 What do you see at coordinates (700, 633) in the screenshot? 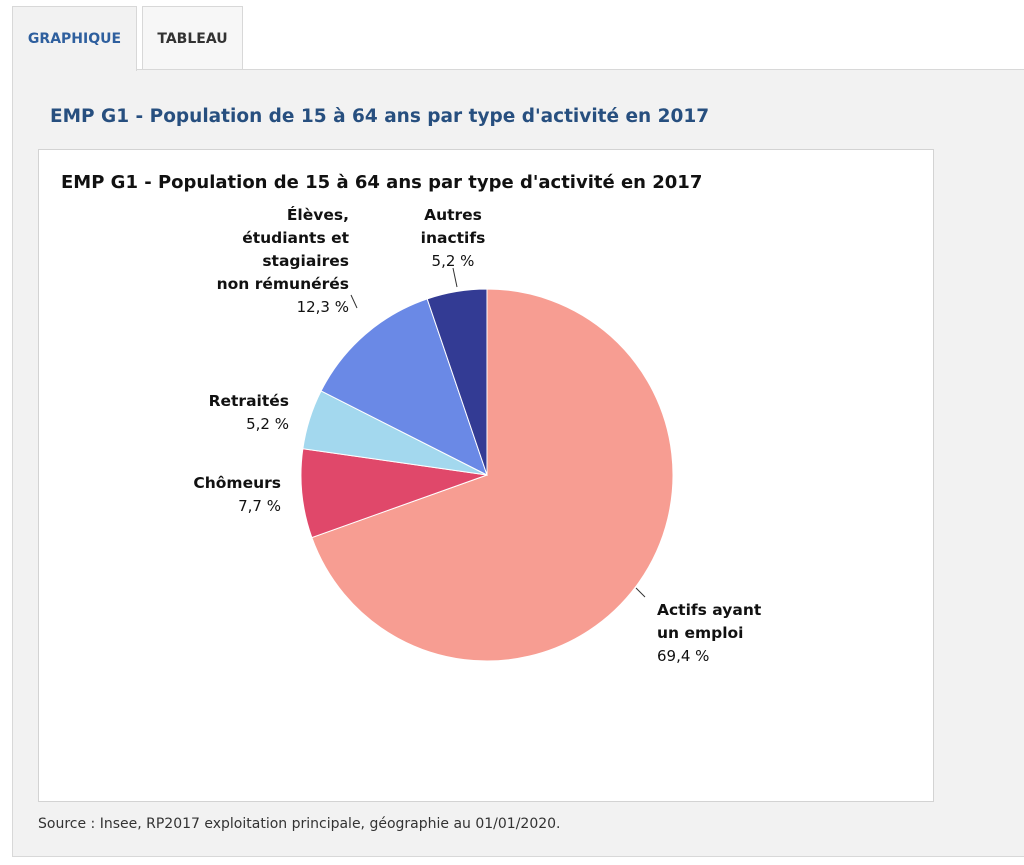
I see `slice-label: un emploi` at bounding box center [700, 633].